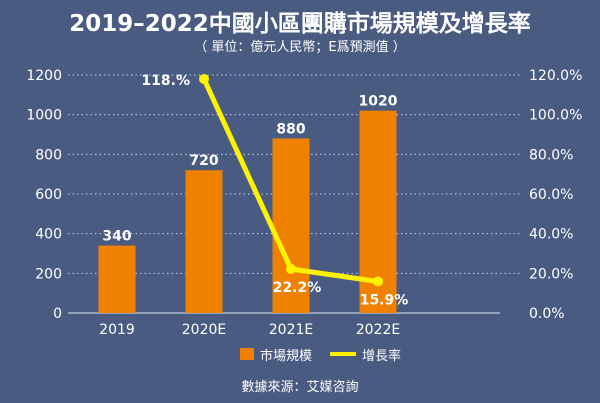 Image resolution: width=600 pixels, height=403 pixels. What do you see at coordinates (117, 330) in the screenshot?
I see `x-axis-tick-label: 2019` at bounding box center [117, 330].